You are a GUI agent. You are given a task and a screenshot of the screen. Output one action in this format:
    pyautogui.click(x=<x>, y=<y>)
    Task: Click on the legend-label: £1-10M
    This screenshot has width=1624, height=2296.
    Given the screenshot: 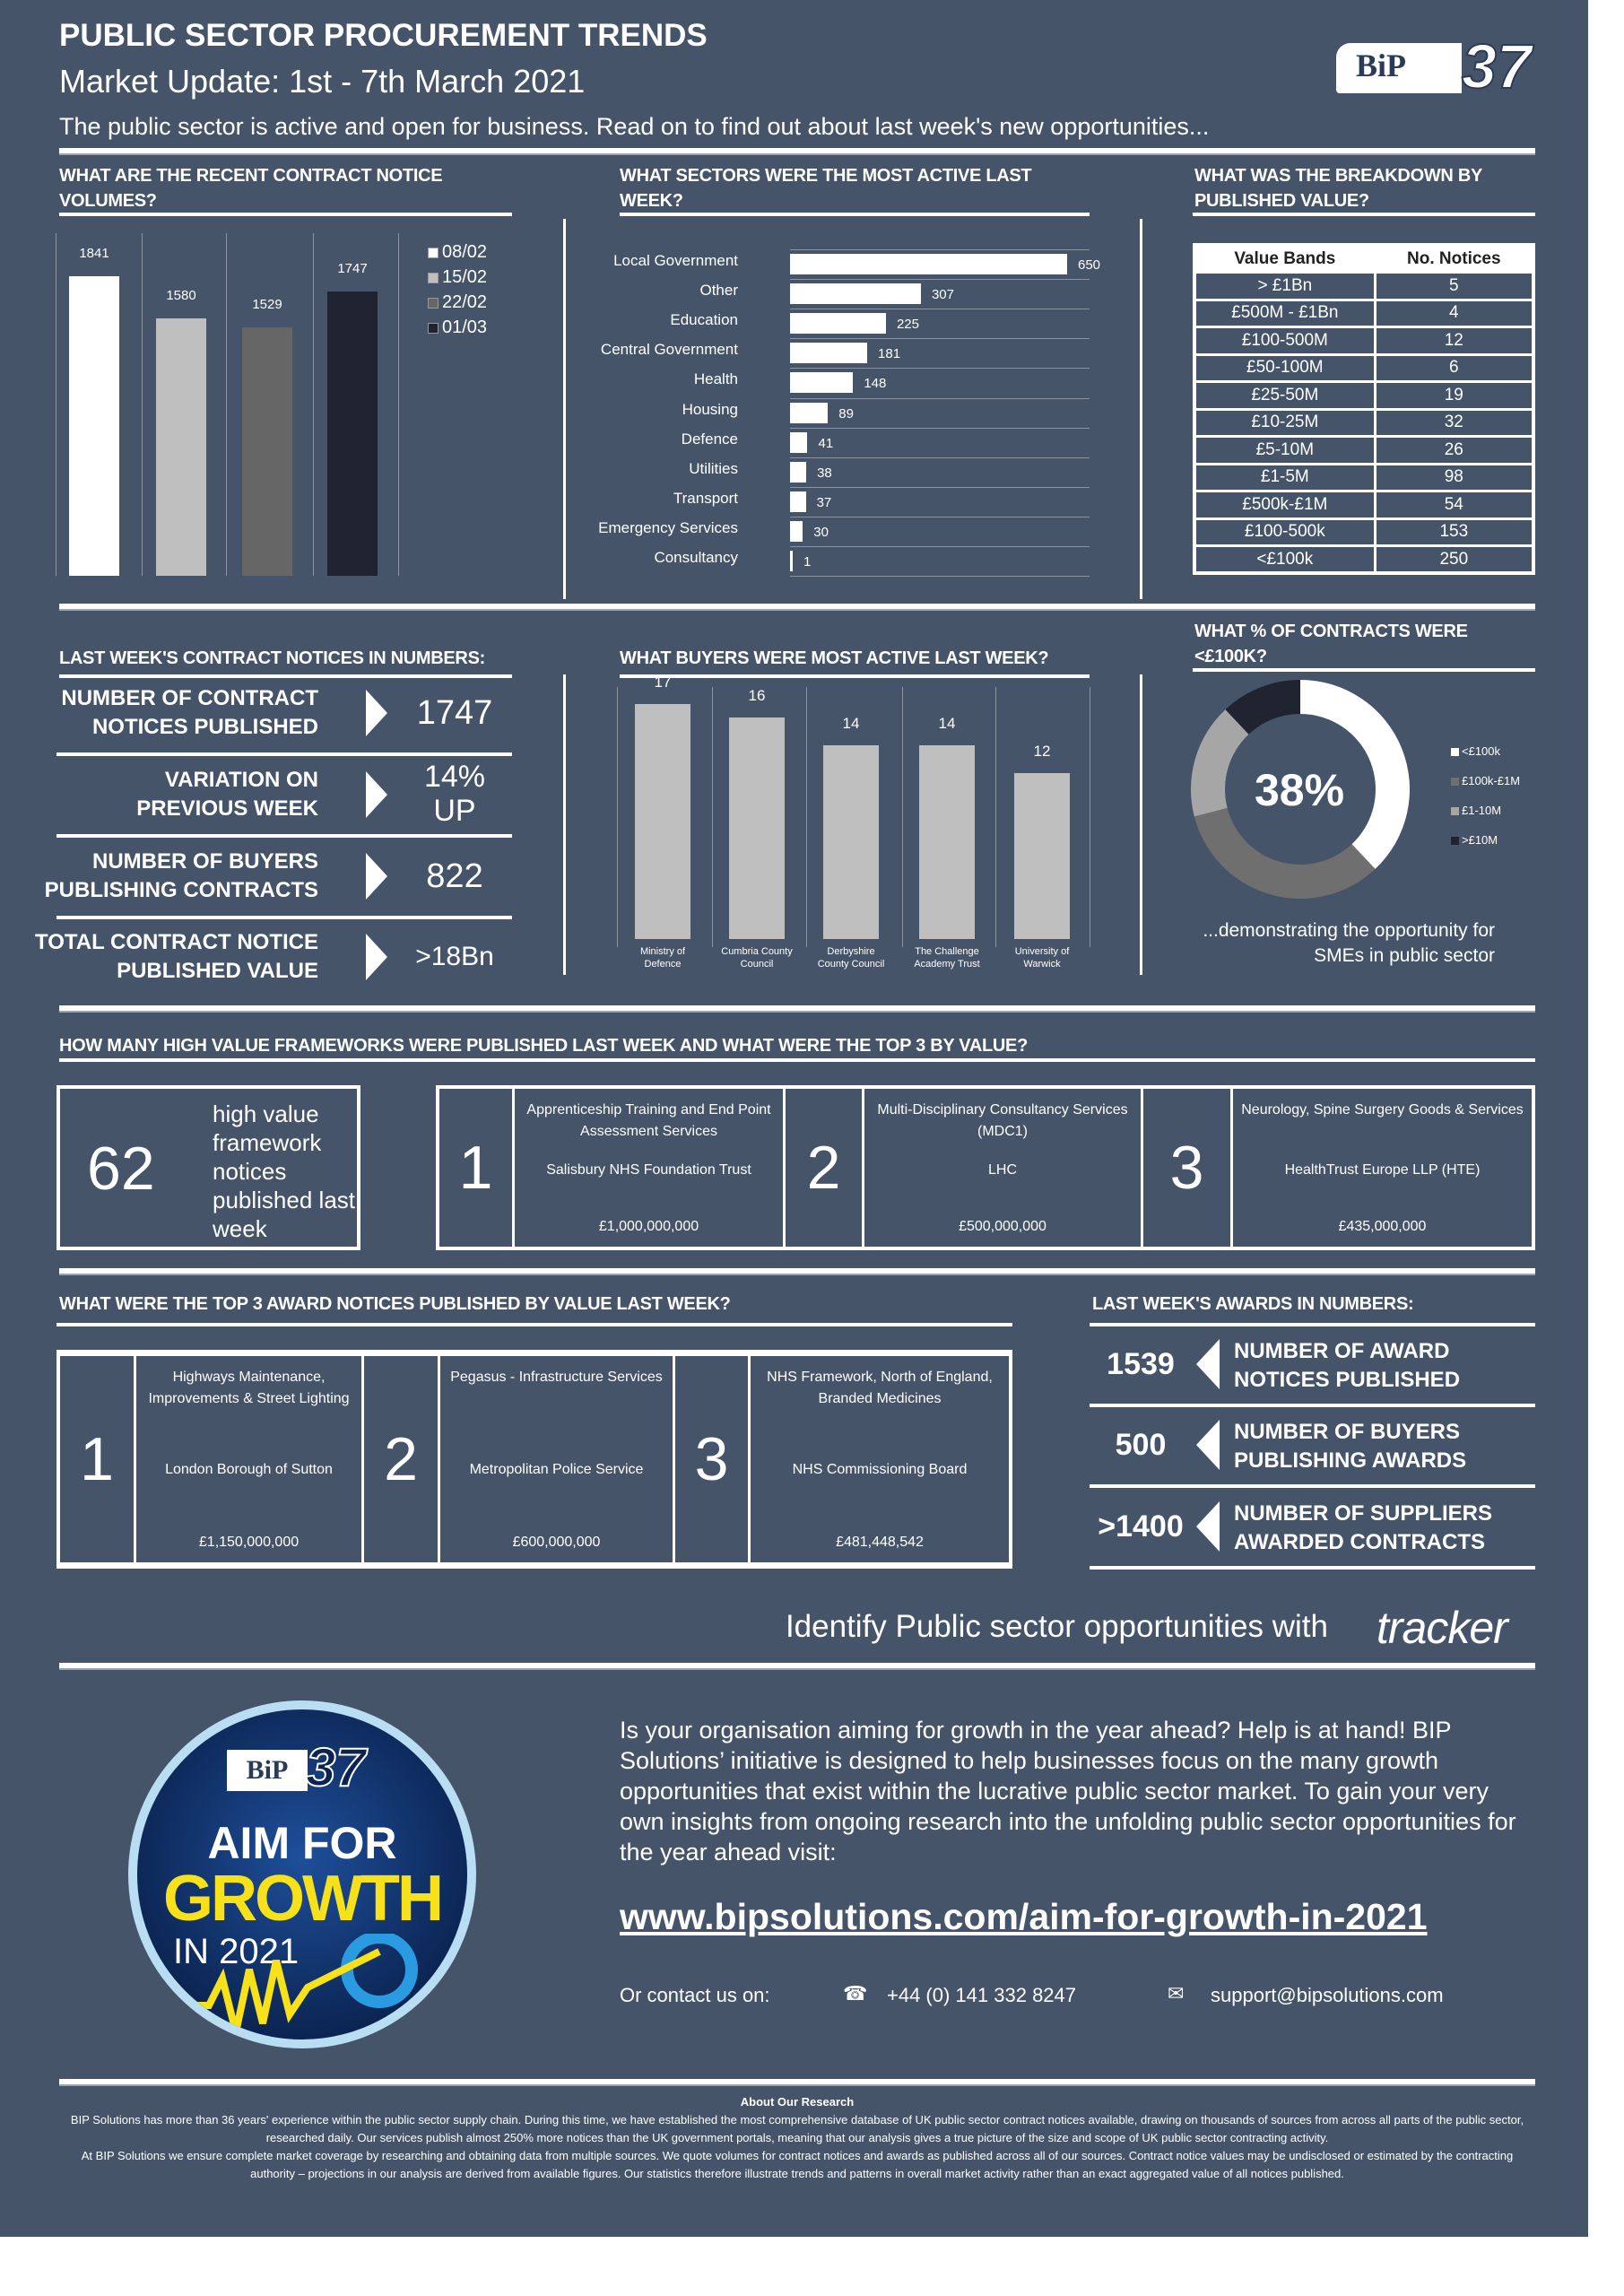 What is the action you would take?
    pyautogui.click(x=1482, y=810)
    